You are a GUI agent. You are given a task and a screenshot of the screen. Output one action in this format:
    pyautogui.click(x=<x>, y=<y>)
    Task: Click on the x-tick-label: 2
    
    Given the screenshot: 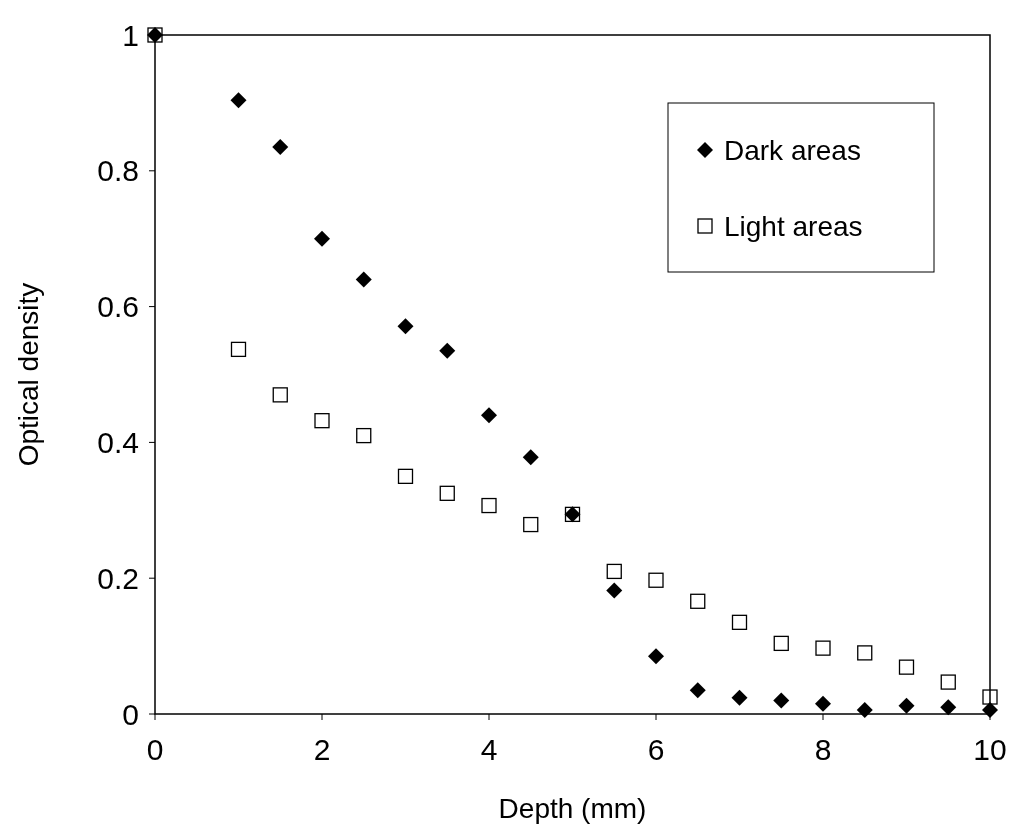 What is the action you would take?
    pyautogui.click(x=322, y=749)
    